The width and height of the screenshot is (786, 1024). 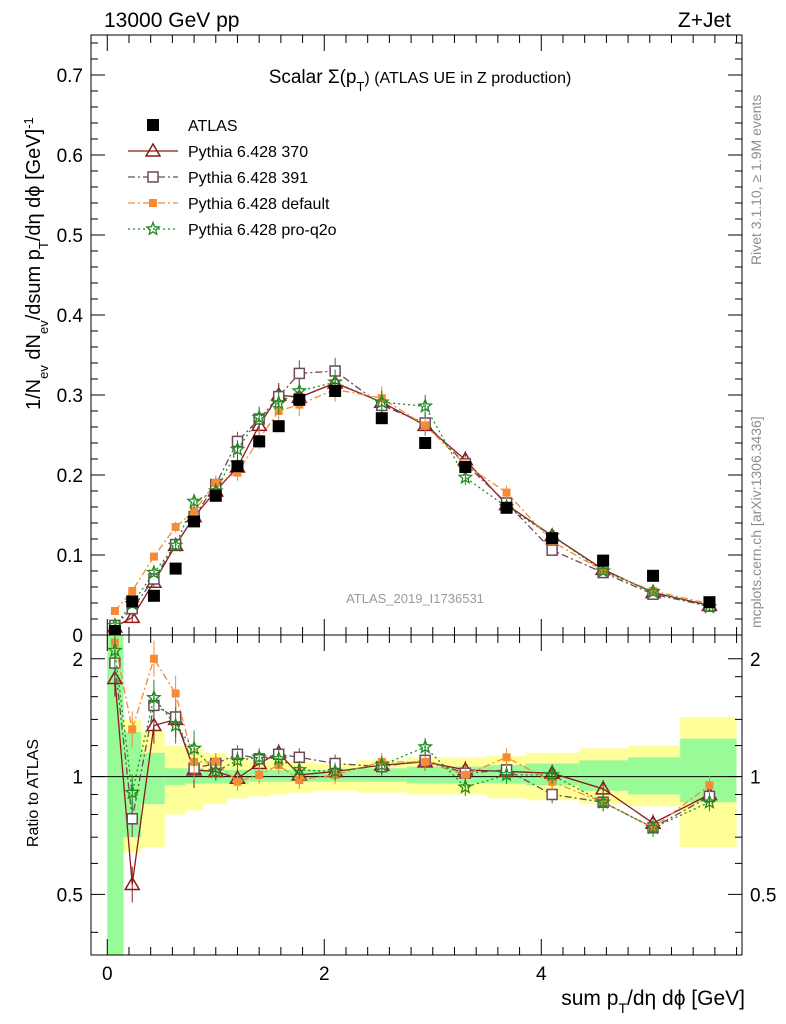 I want to click on y-tick-label: 0.2, so click(x=70, y=476).